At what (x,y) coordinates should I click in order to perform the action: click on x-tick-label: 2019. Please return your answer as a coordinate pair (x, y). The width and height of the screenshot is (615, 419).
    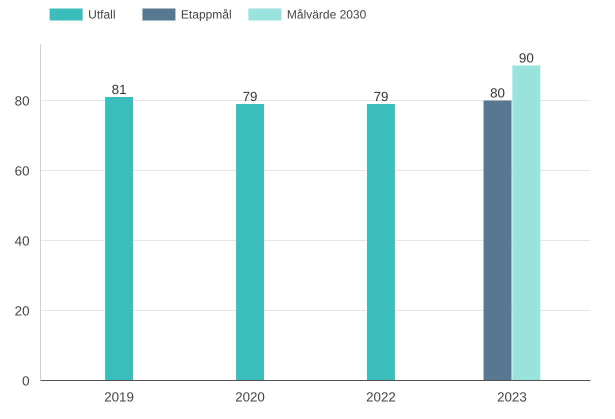
    Looking at the image, I should click on (119, 397).